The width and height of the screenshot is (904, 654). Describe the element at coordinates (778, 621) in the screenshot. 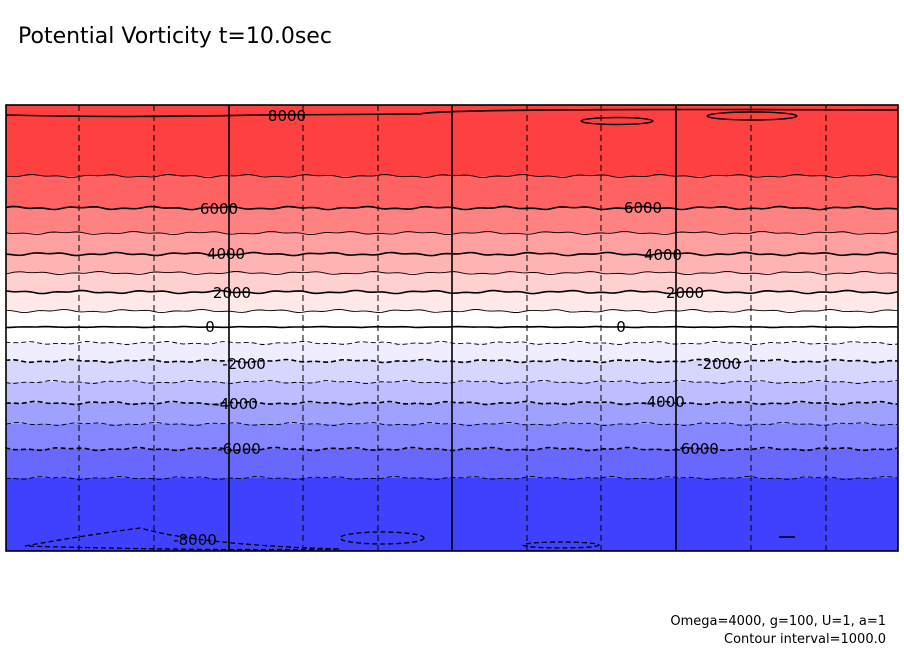

I see `parameters-note: Omega=4000, g=100, U=1, a=1` at that location.